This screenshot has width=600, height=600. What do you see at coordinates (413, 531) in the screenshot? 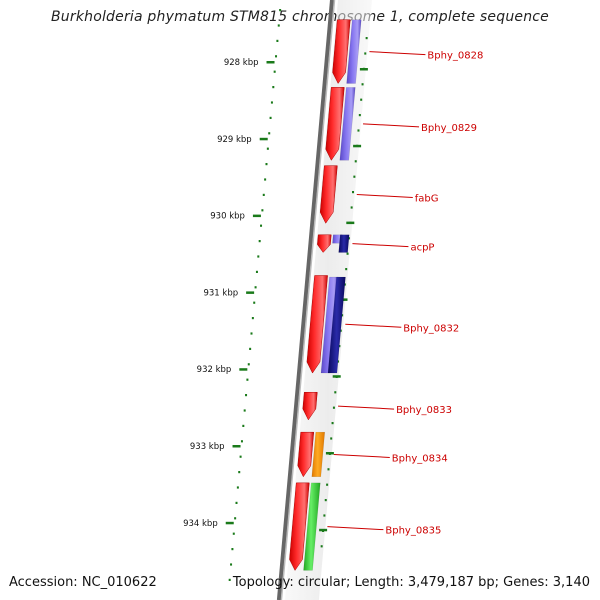
I see `gene-label: Bphy_0835` at bounding box center [413, 531].